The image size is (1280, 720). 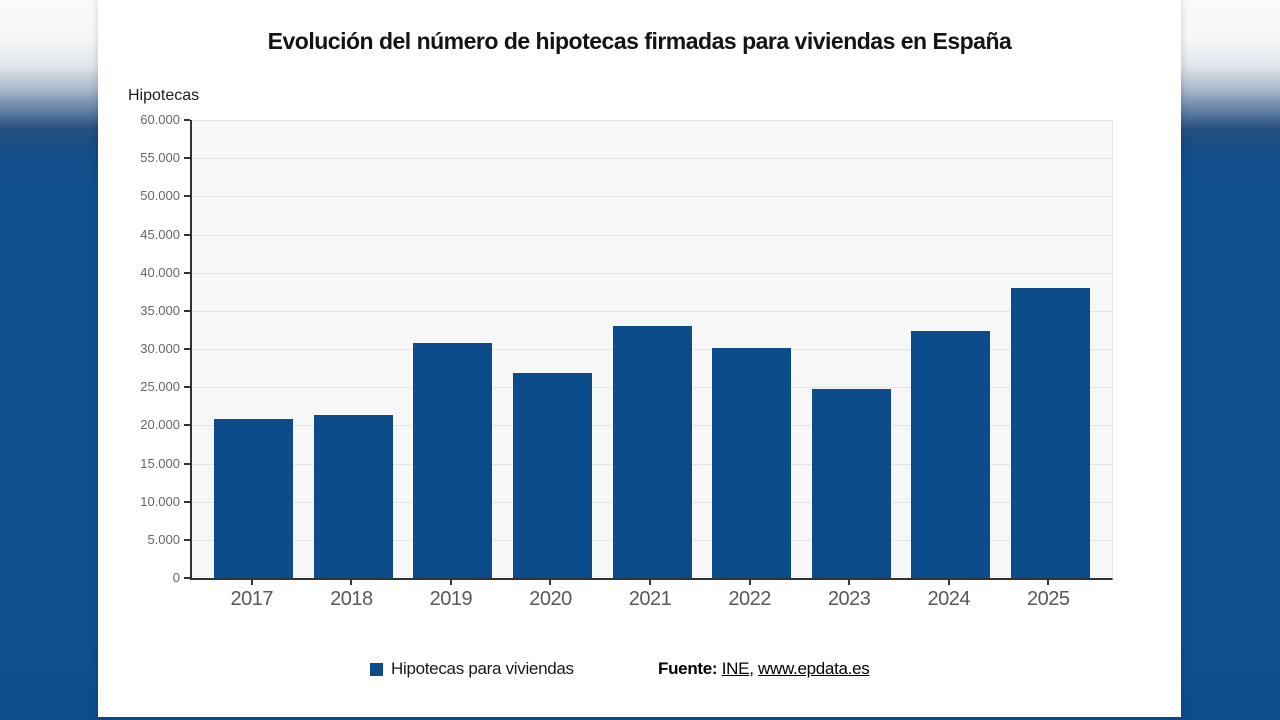 I want to click on source-line: Fuente: INE, www.epdata.es, so click(x=764, y=669).